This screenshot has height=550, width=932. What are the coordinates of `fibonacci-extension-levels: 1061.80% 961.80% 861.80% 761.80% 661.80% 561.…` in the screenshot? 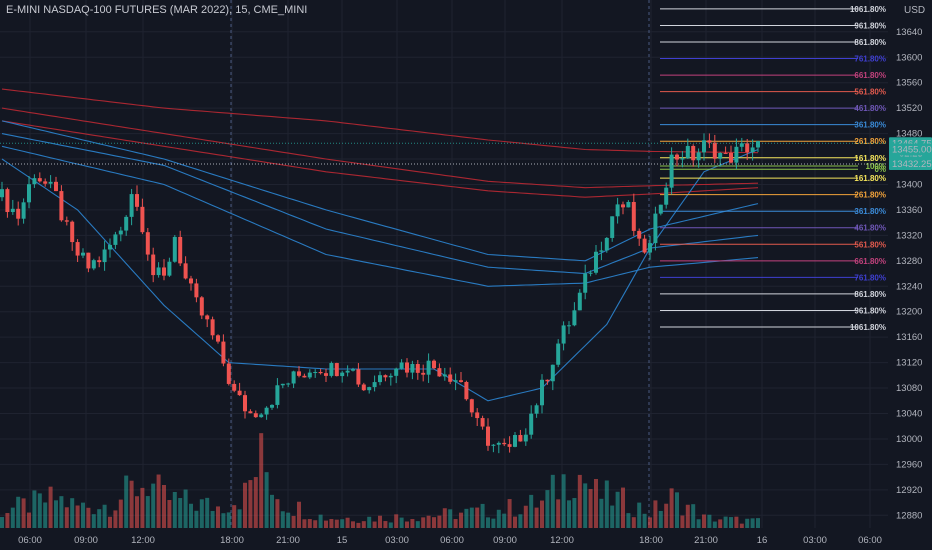 It's located at (773, 168).